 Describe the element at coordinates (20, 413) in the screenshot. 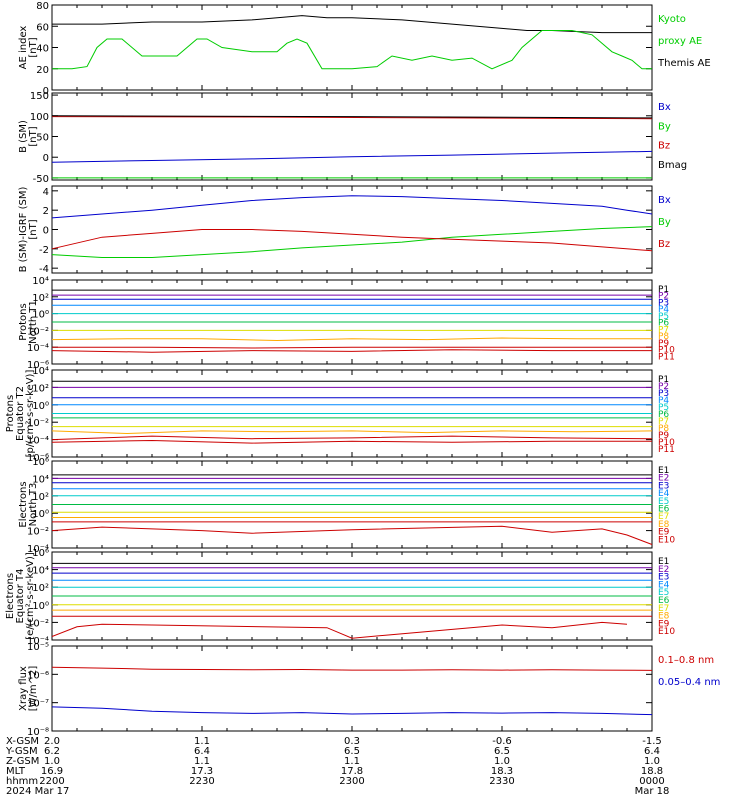

I see `y-axis-label: Equator T2` at that location.